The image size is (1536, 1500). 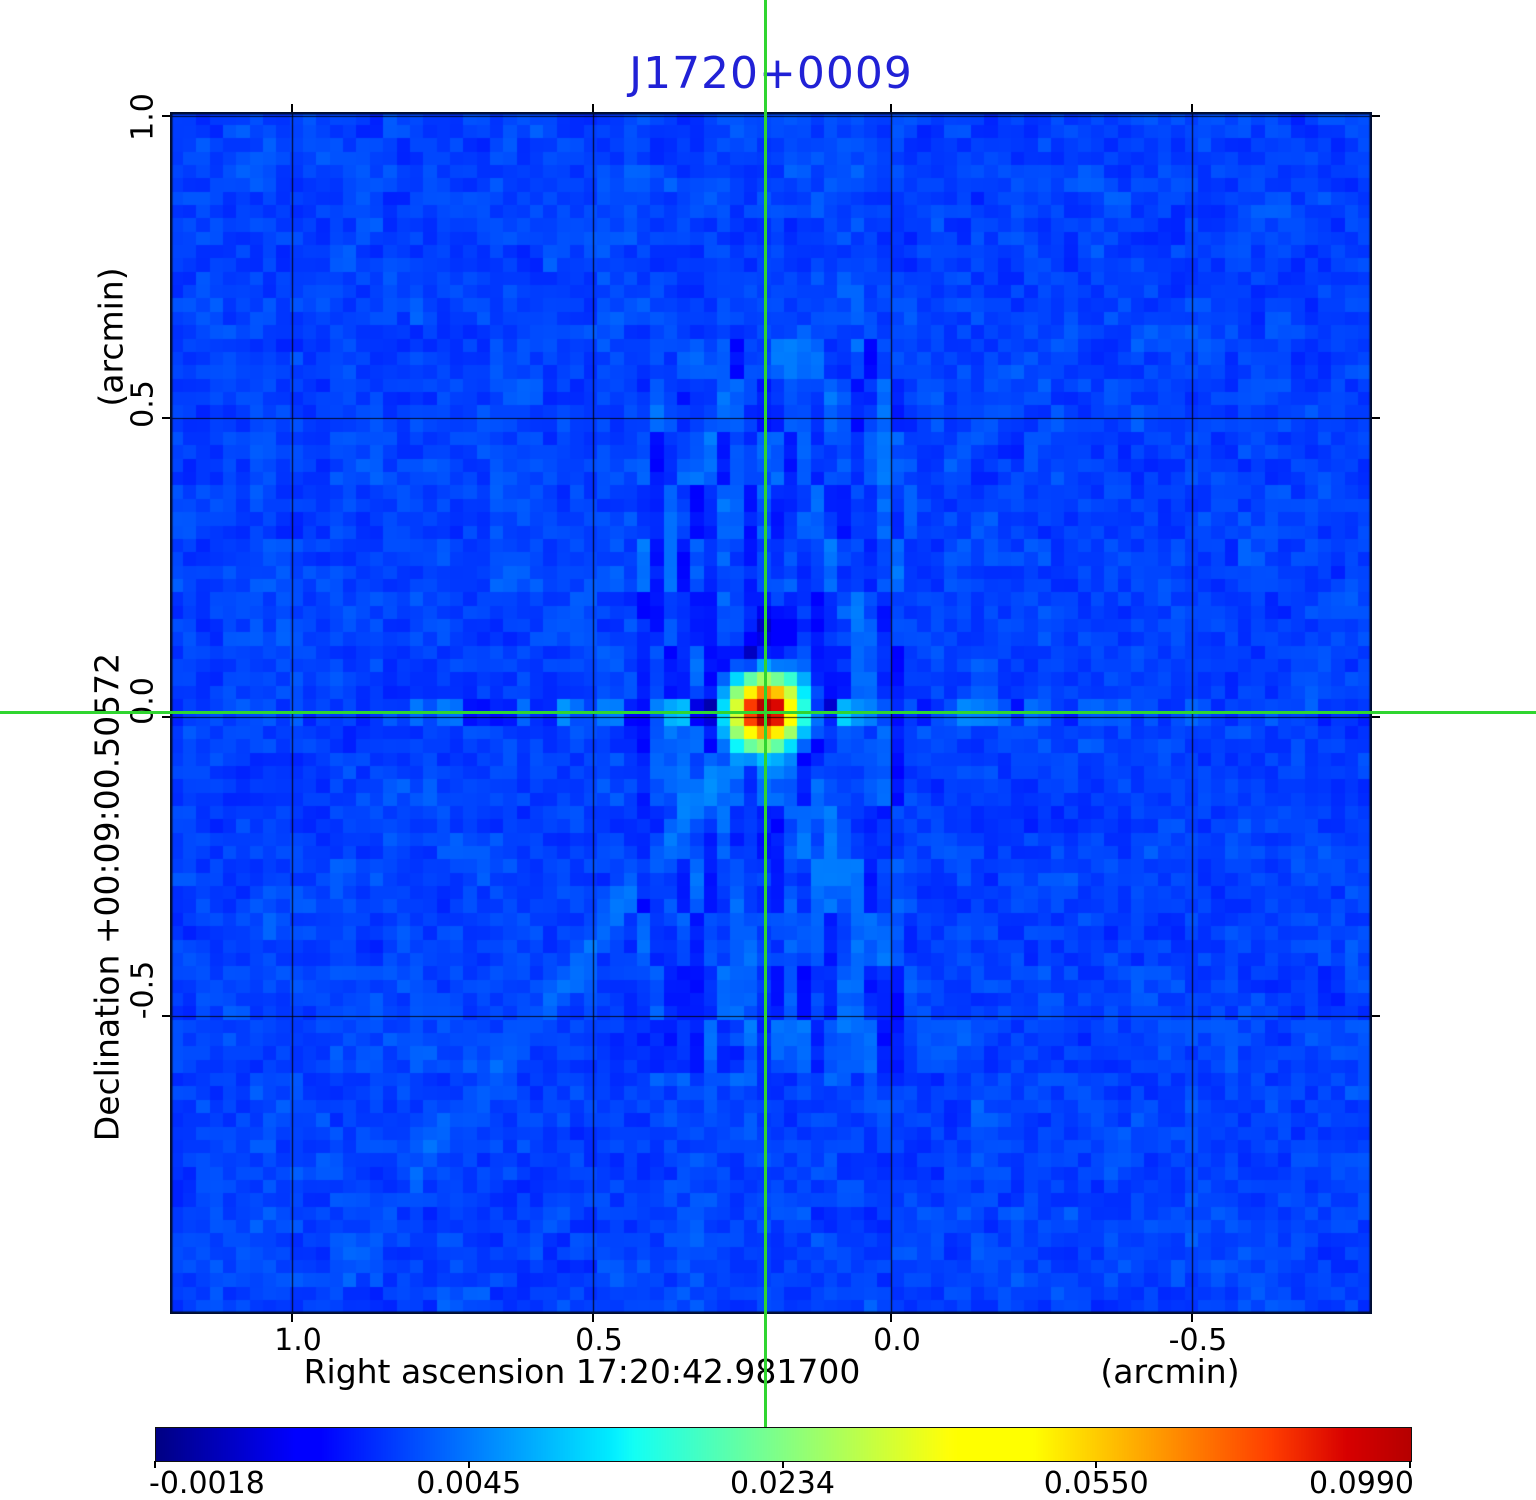 What do you see at coordinates (1170, 1371) in the screenshot?
I see `x-axis-unit-label: (arcmin)` at bounding box center [1170, 1371].